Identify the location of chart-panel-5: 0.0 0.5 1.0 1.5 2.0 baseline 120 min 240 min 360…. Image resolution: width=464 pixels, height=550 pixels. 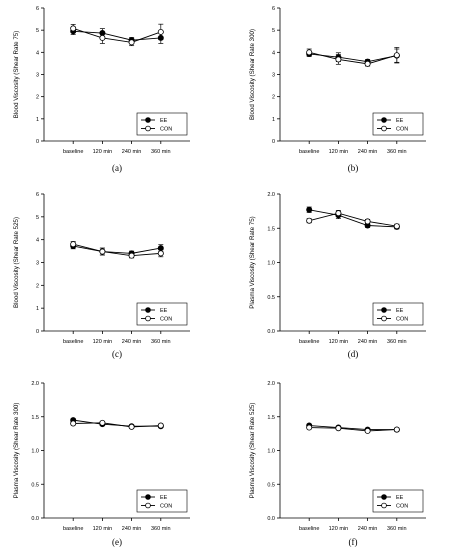
(337, 464).